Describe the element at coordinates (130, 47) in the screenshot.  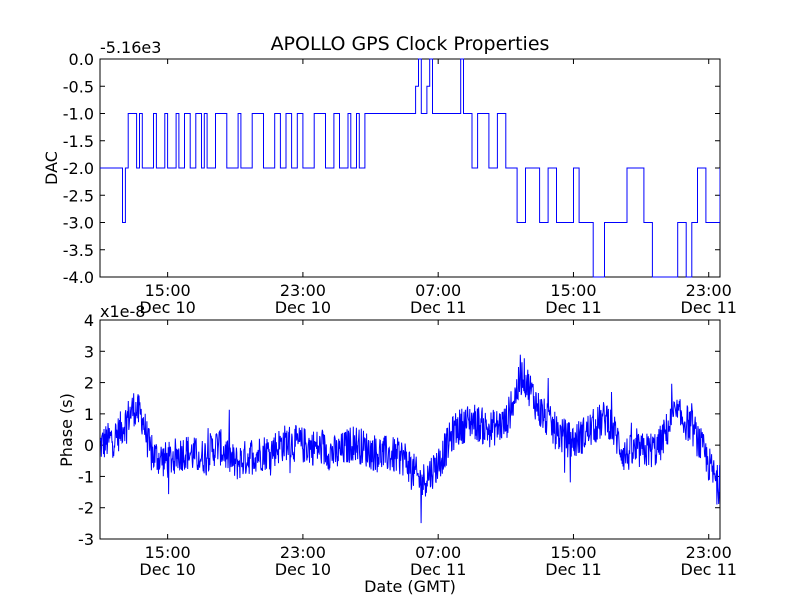
I see `dac-offset-label: -5.16e3` at that location.